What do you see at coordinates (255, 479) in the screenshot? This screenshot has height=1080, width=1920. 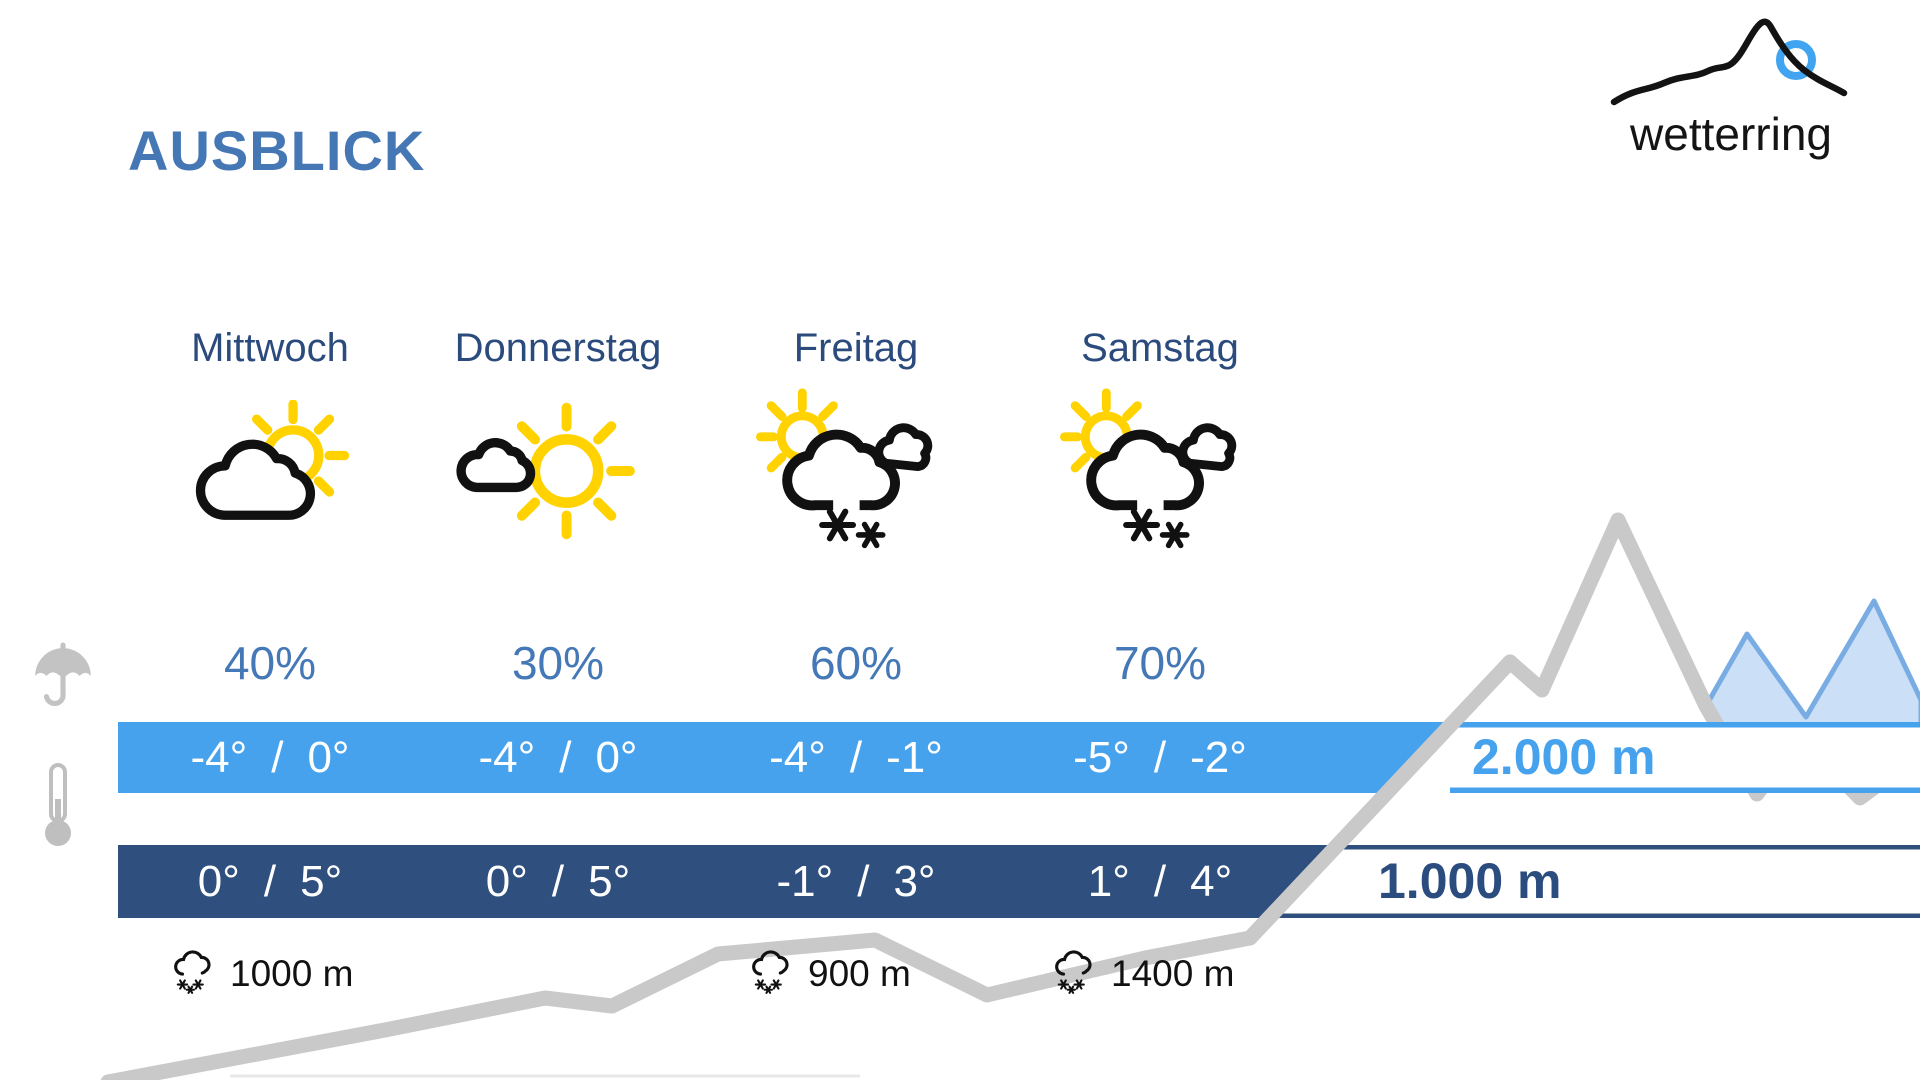 I see `cloud-shape` at bounding box center [255, 479].